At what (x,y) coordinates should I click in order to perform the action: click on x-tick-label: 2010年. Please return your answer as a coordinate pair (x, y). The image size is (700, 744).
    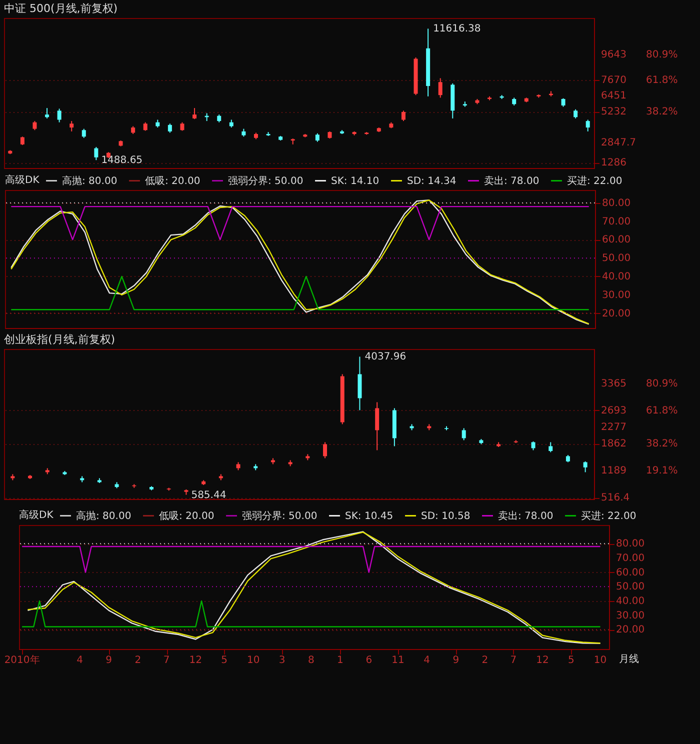
    Looking at the image, I should click on (22, 660).